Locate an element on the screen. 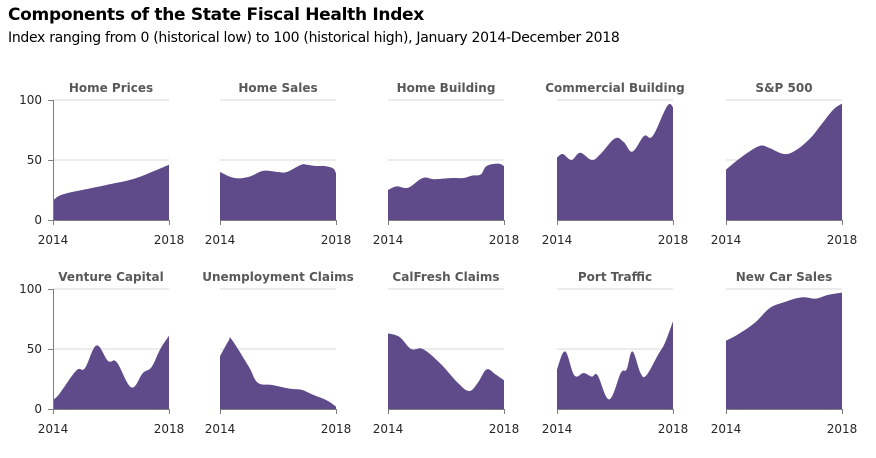 This screenshot has height=458, width=876. chart-panel: S&P 500 2014 2018 is located at coordinates (784, 164).